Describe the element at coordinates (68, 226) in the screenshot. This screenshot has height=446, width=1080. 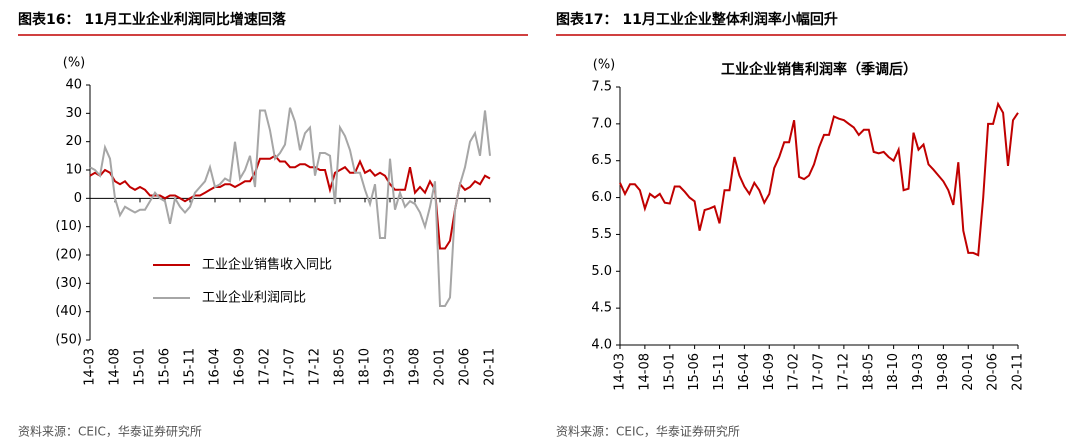
I see `y-tick-label: (10)` at that location.